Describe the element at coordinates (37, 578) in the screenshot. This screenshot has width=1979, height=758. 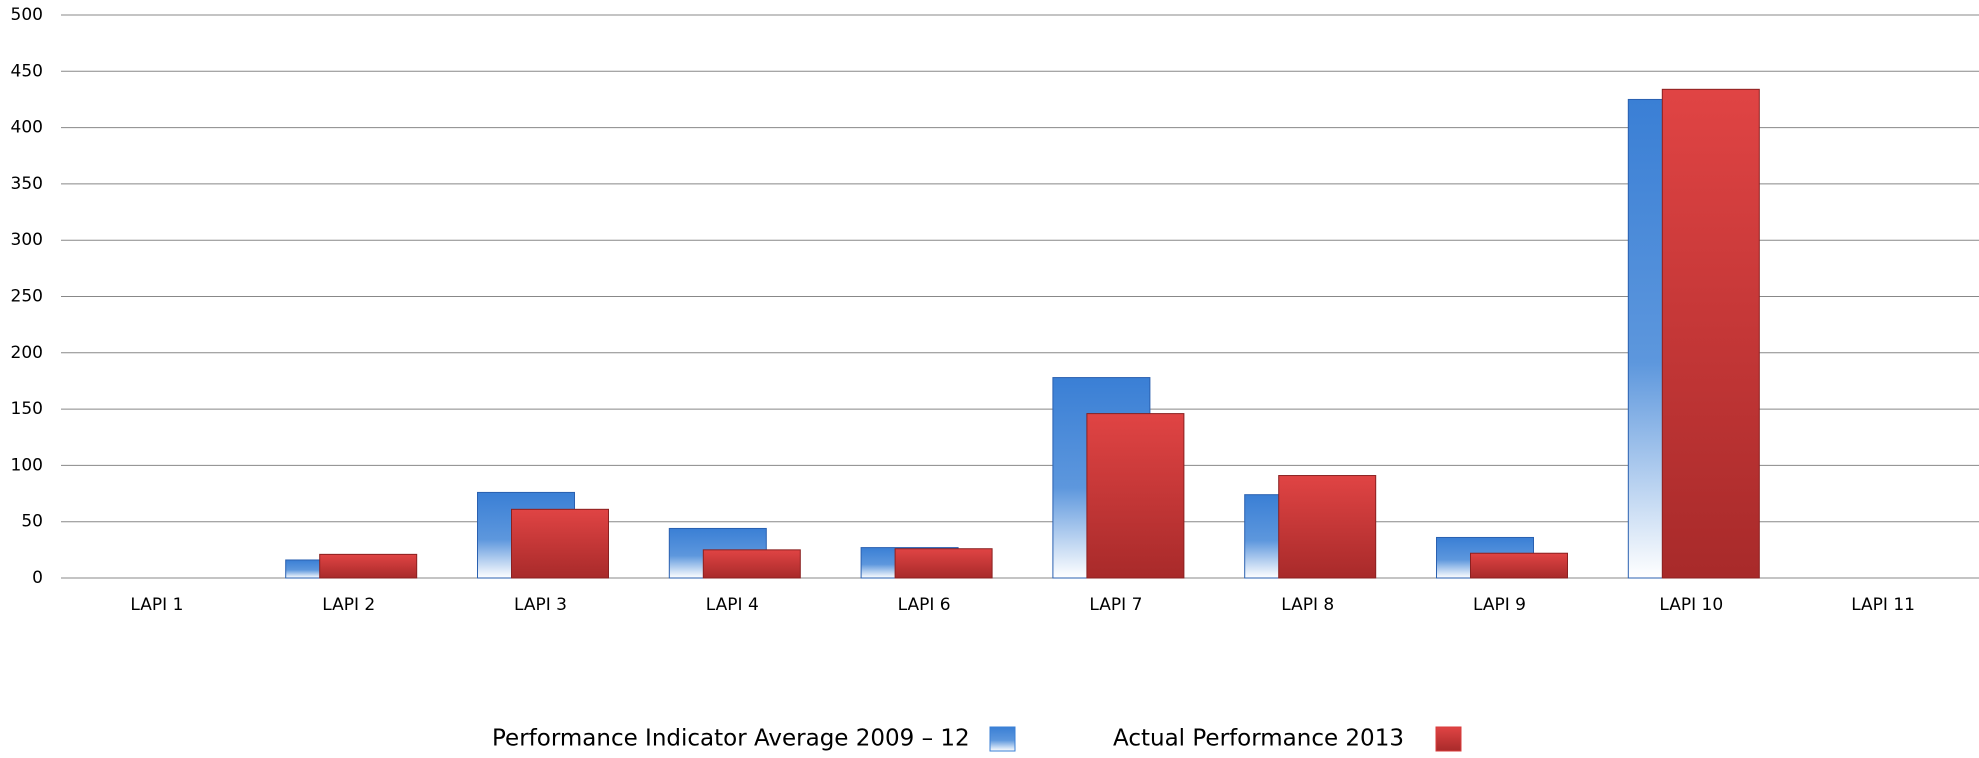
I see `y-tick-label: 0` at that location.